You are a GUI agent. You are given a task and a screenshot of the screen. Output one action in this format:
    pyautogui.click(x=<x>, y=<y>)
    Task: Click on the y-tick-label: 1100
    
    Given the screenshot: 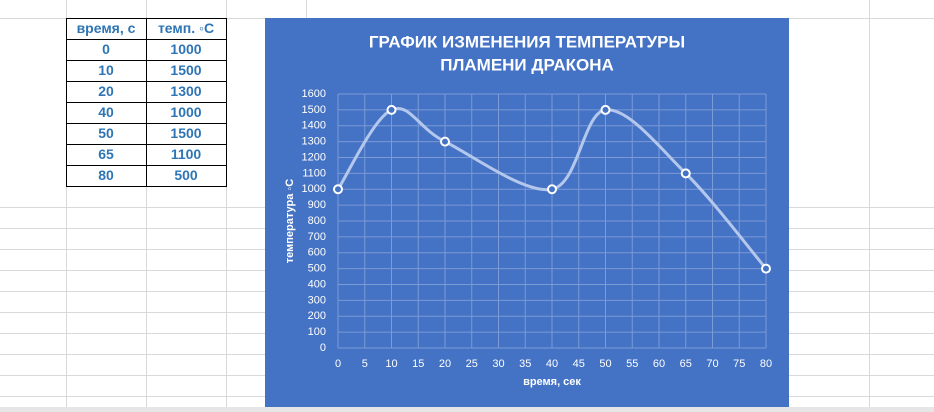 What is the action you would take?
    pyautogui.click(x=314, y=173)
    